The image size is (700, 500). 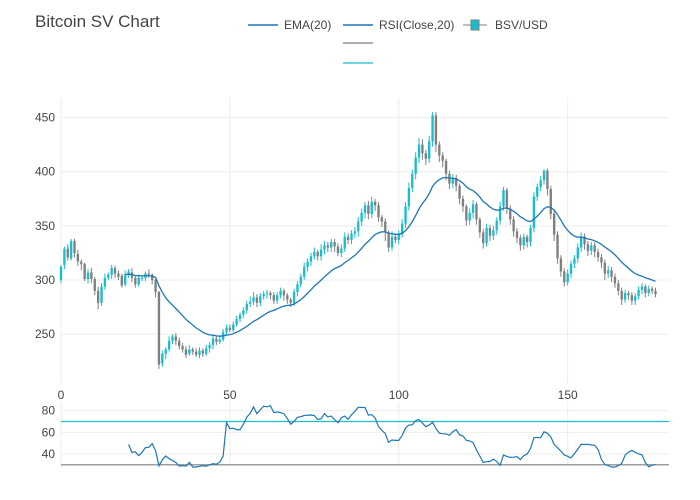 What do you see at coordinates (45, 172) in the screenshot?
I see `y-tick-label: 400` at bounding box center [45, 172].